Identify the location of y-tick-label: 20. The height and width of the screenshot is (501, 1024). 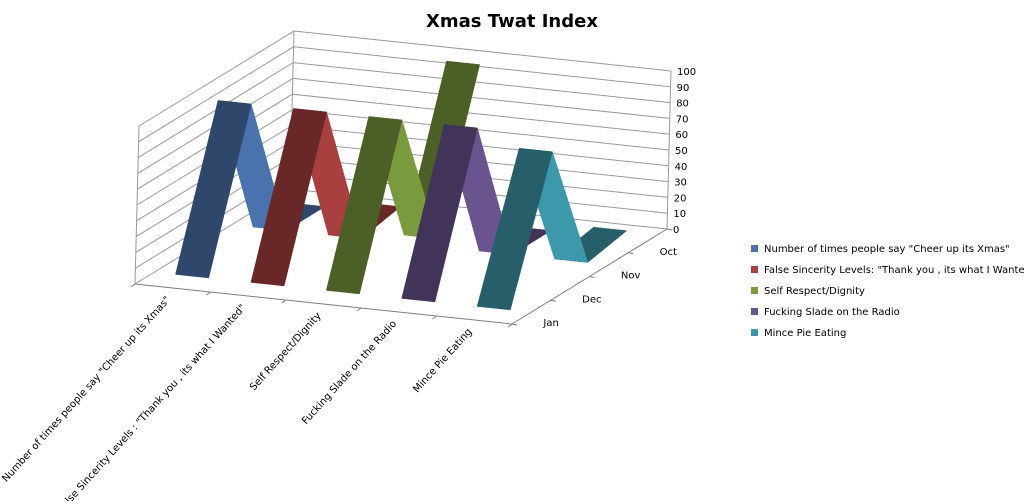
(680, 198).